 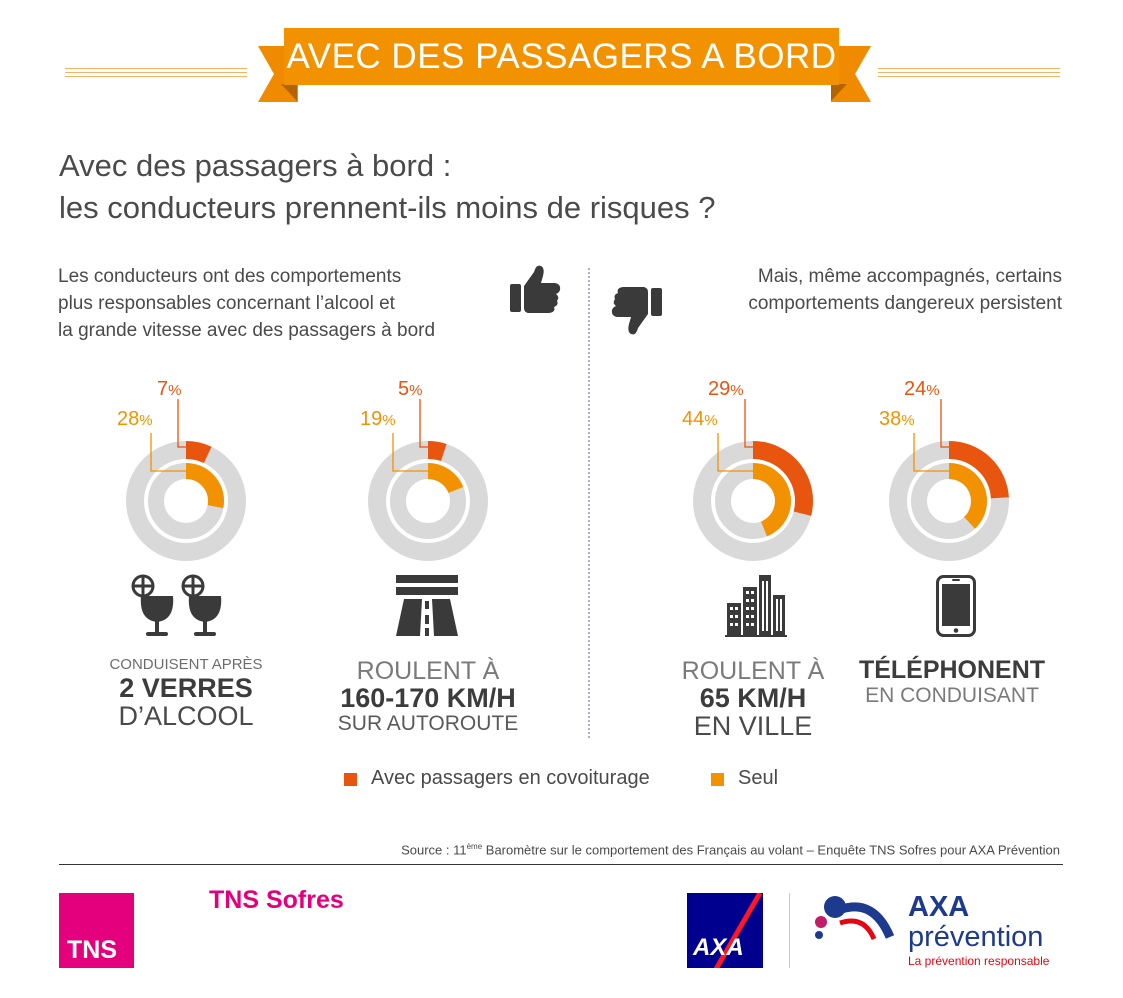 I want to click on banner-decor-lines-right, so click(x=969, y=73).